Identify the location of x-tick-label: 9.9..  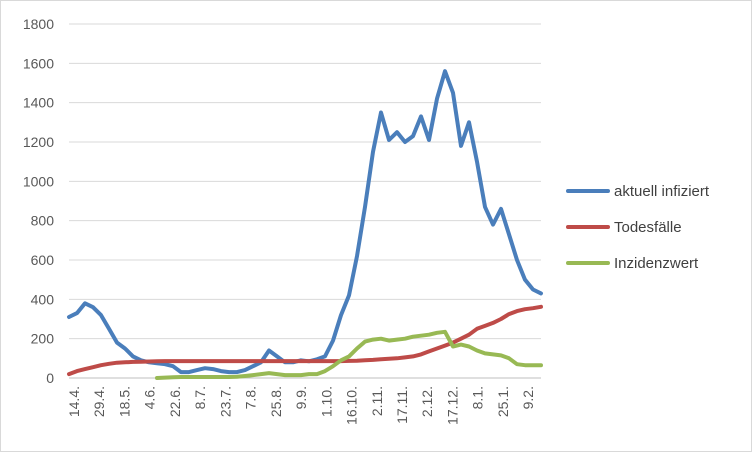
(301, 397).